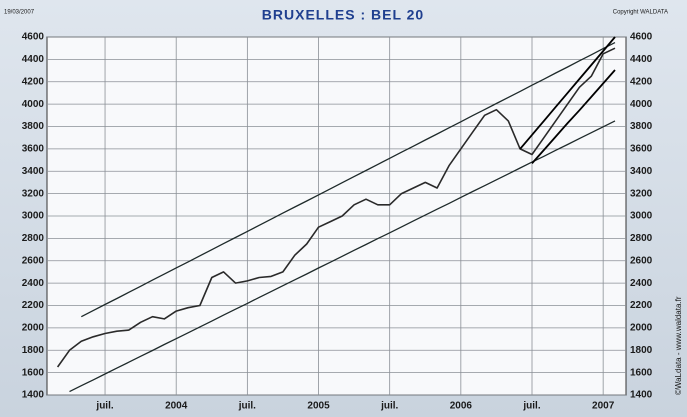 This screenshot has width=687, height=417. I want to click on x-tick-label: 2006, so click(461, 406).